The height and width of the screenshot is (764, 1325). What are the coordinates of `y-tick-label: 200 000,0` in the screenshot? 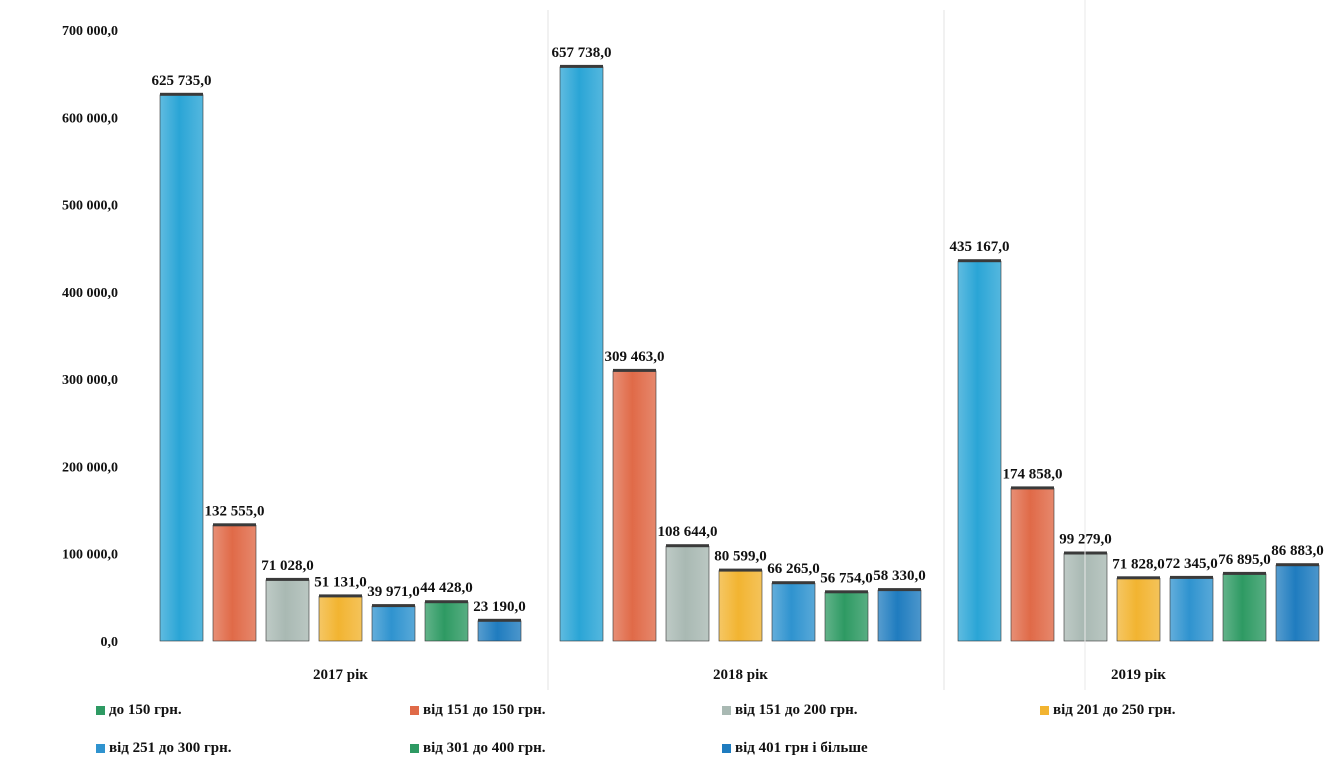 It's located at (90, 467).